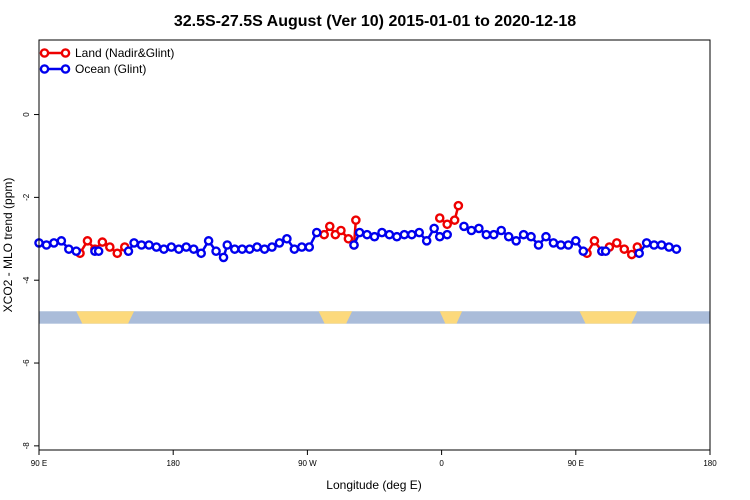 The width and height of the screenshot is (750, 500). Describe the element at coordinates (373, 485) in the screenshot. I see `x-axis-label: Longitude (deg E)` at that location.